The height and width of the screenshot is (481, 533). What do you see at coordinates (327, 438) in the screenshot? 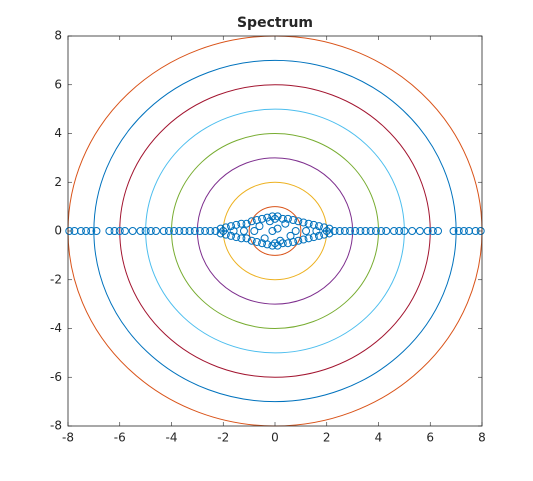
I see `x-tick-label: 2` at bounding box center [327, 438].